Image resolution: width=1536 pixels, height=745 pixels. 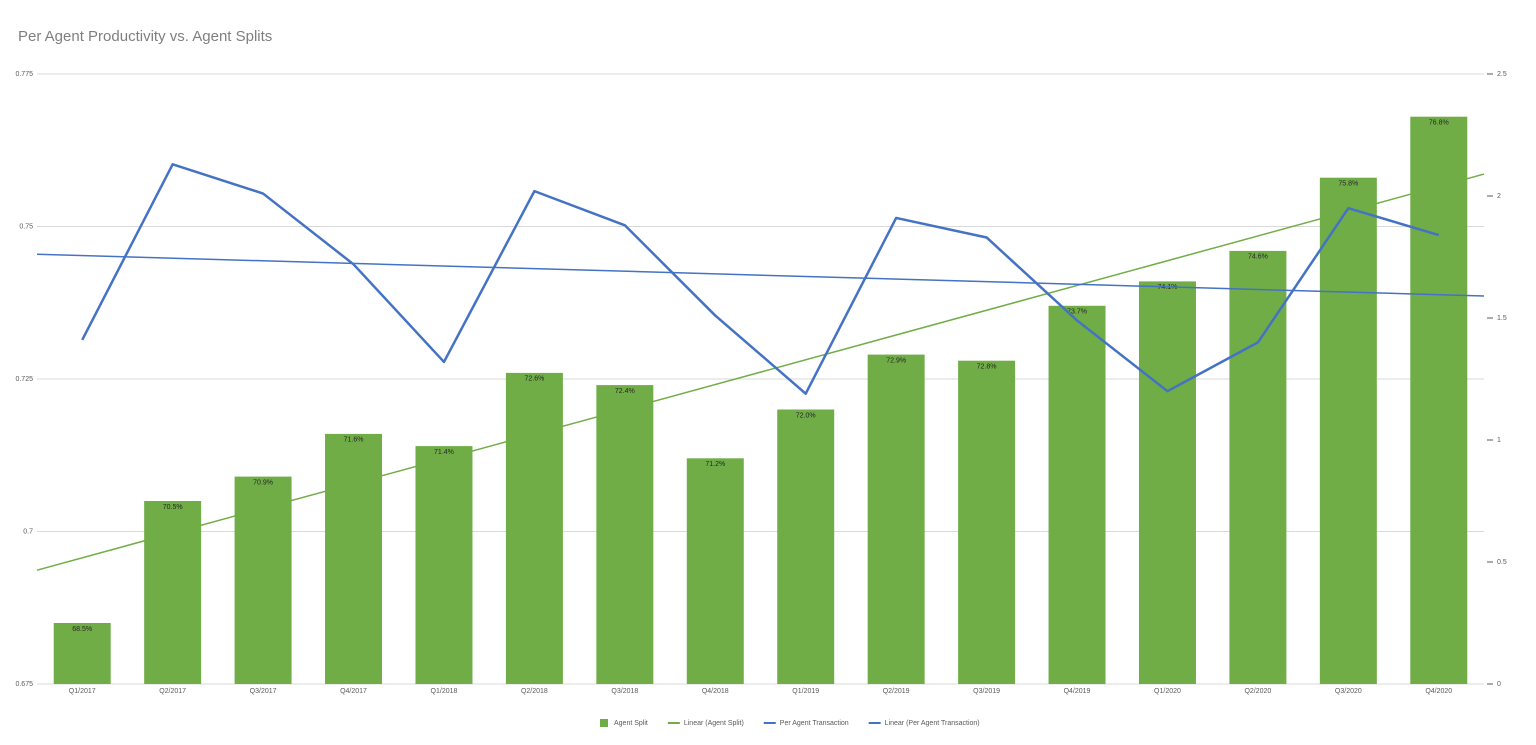 What do you see at coordinates (1499, 684) in the screenshot?
I see `y2-tick-label: 0` at bounding box center [1499, 684].